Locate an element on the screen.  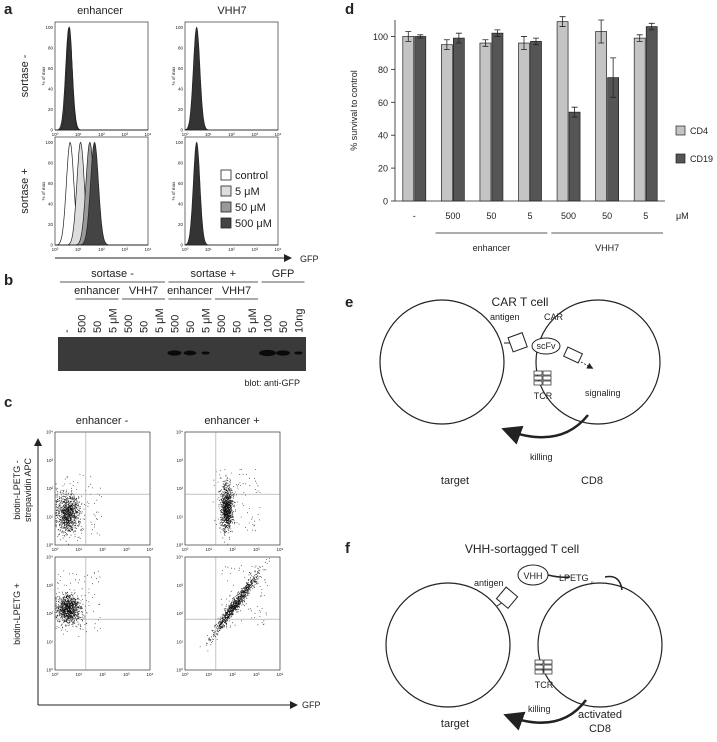
y-tick-label: 60 is located at coordinates (181, 183).